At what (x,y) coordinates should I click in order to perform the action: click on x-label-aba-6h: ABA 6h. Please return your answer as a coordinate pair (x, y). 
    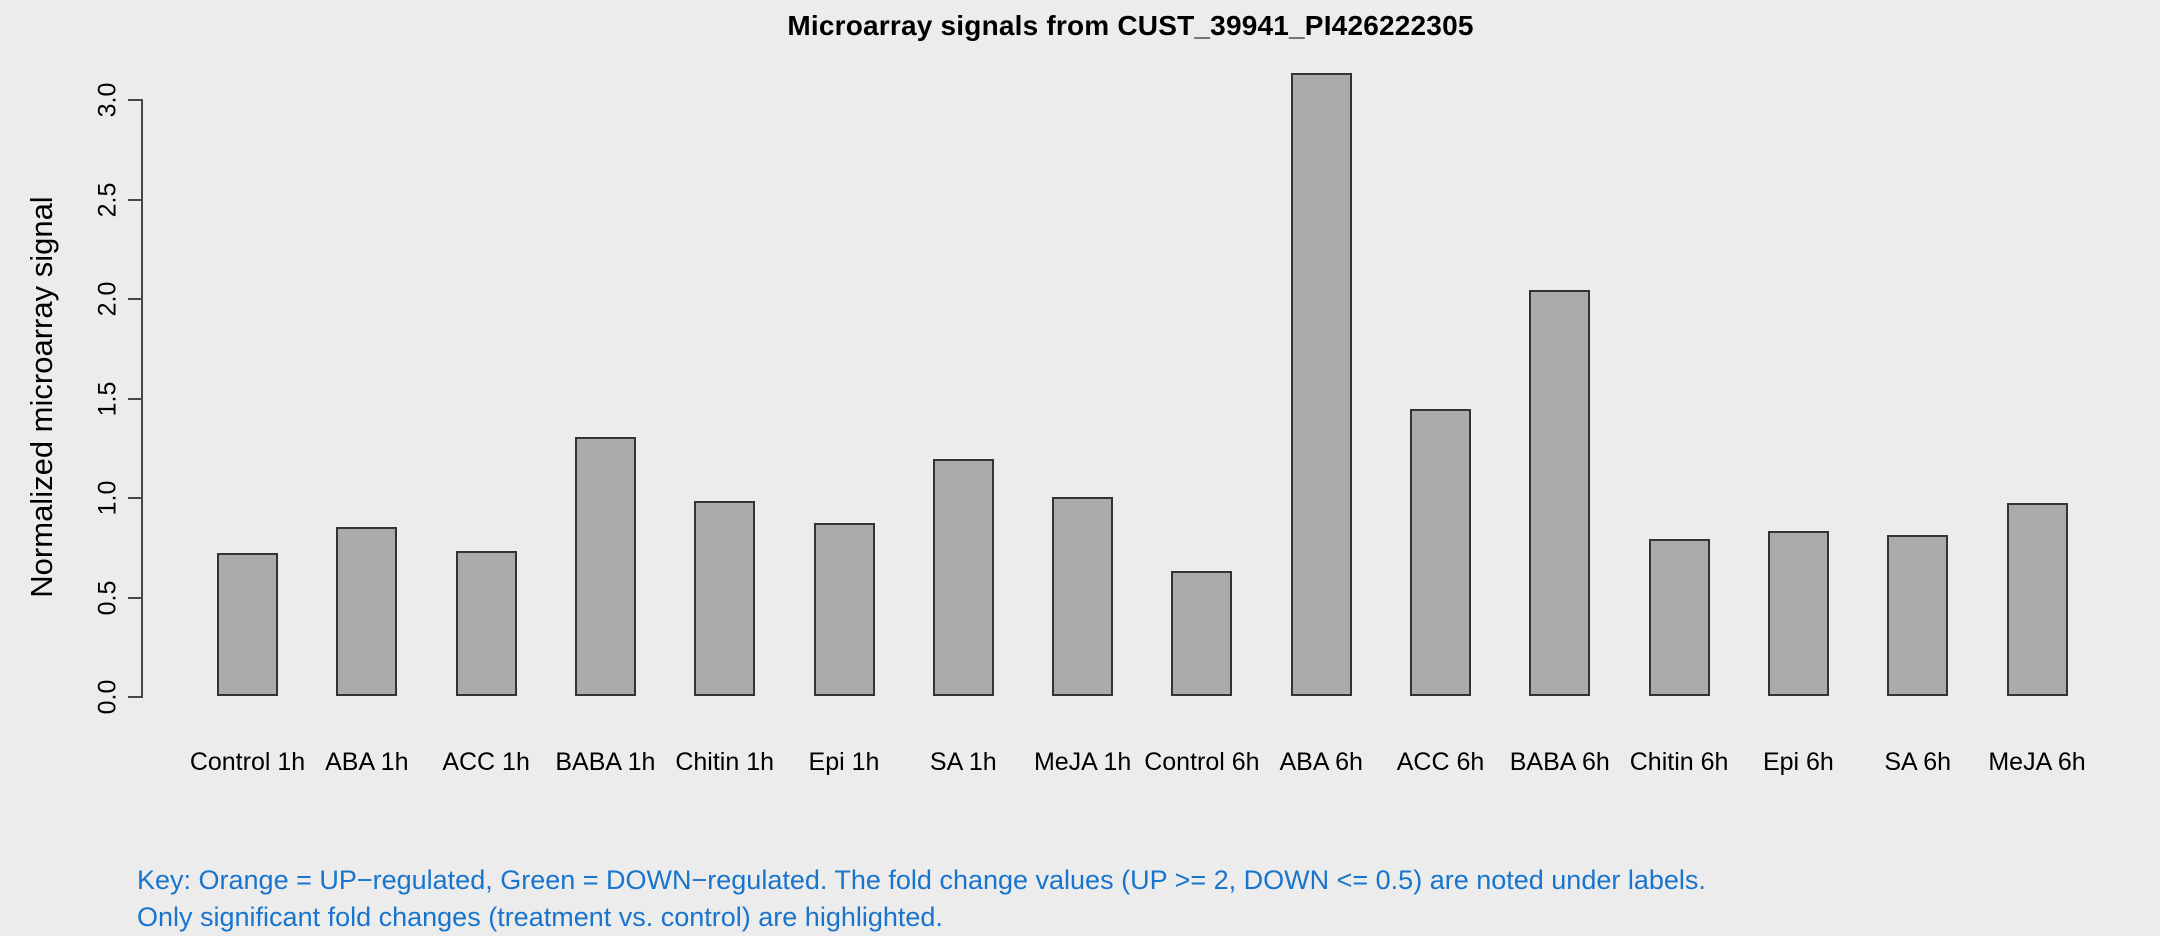
    Looking at the image, I should click on (1321, 762).